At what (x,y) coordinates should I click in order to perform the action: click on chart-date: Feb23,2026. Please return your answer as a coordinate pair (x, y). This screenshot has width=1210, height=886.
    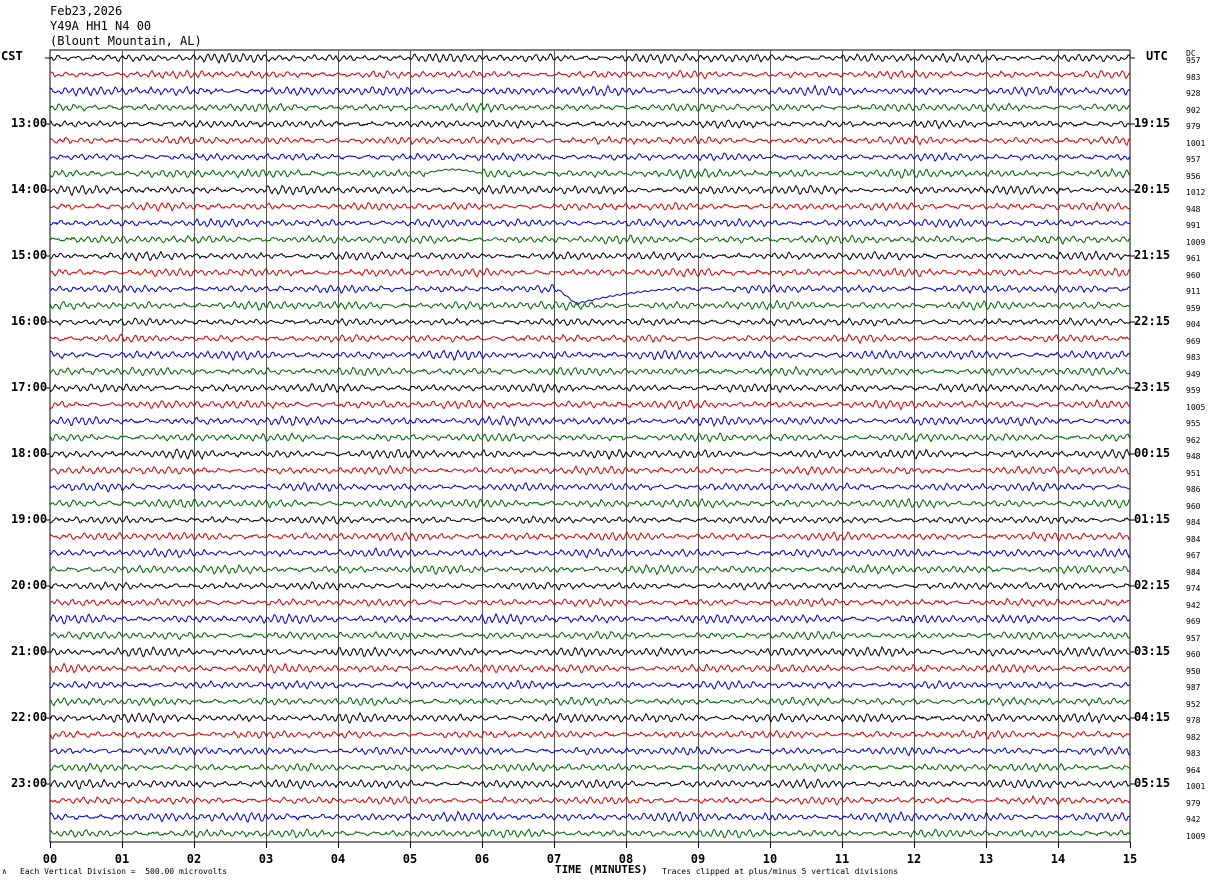
    Looking at the image, I should click on (86, 11).